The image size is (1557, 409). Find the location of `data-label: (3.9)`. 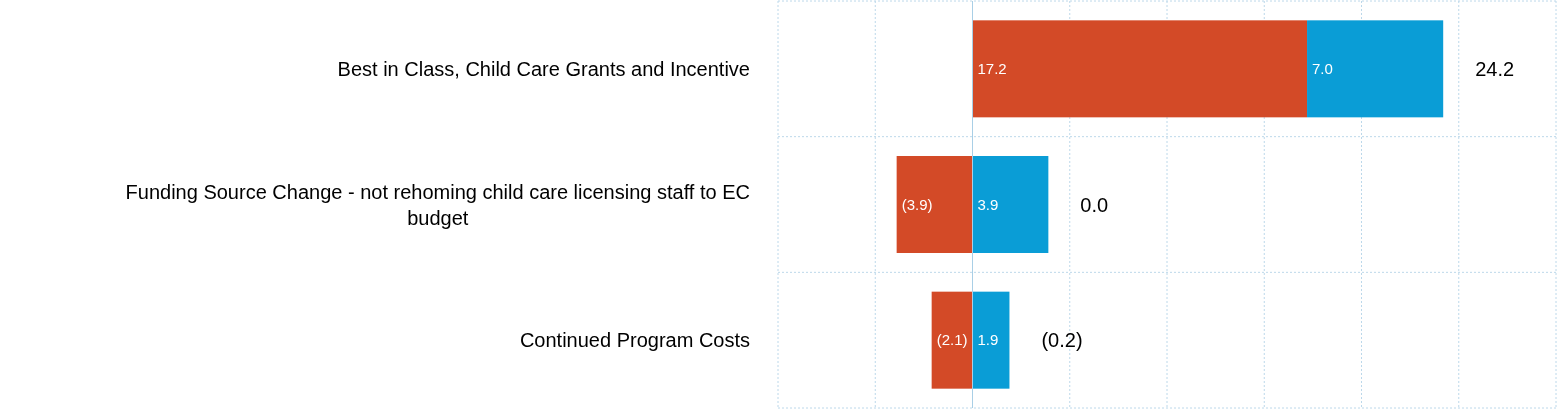

data-label: (3.9) is located at coordinates (917, 204).